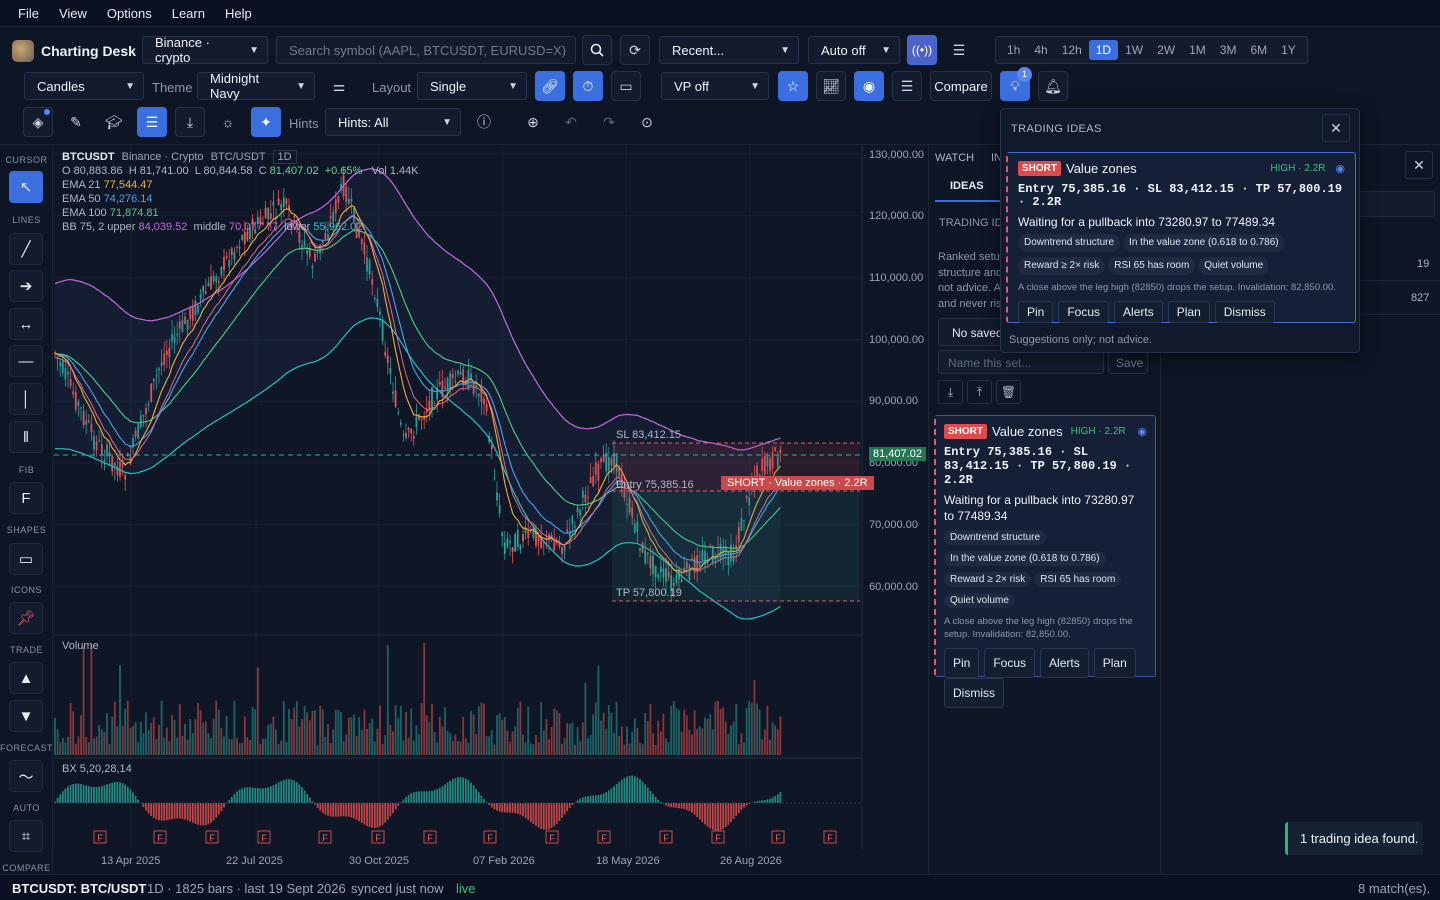  Describe the element at coordinates (72, 13) in the screenshot. I see `menu-view: View` at that location.